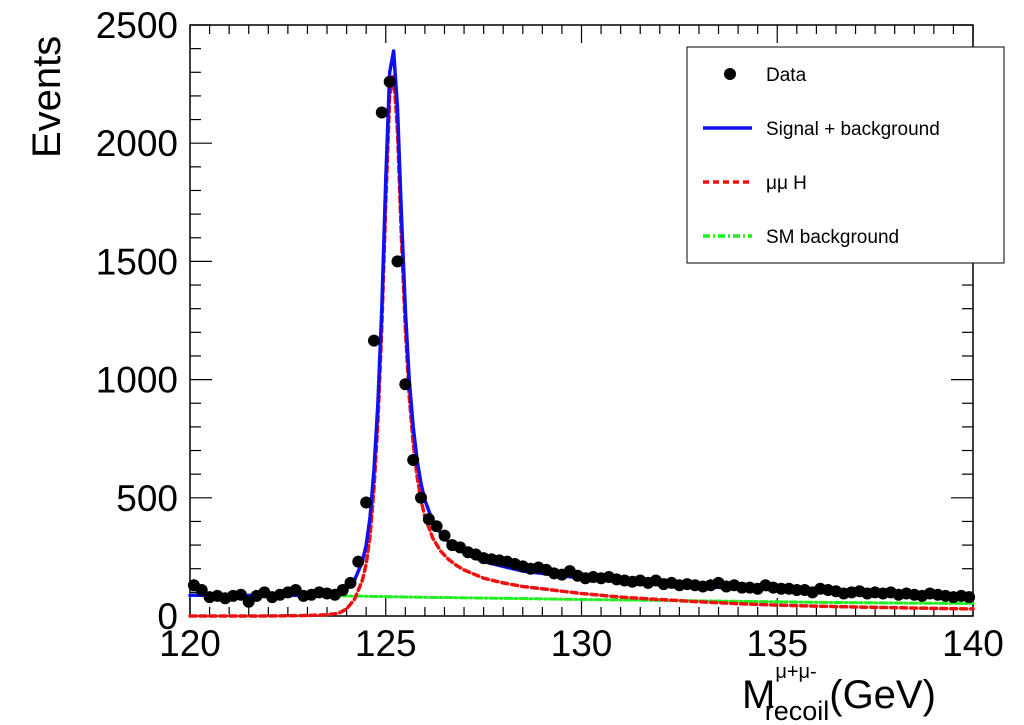  What do you see at coordinates (147, 498) in the screenshot?
I see `y-tick-label: 500` at bounding box center [147, 498].